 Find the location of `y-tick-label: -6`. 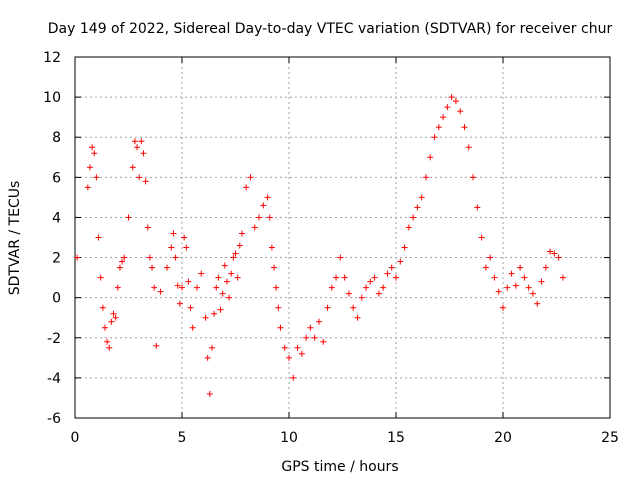

y-tick-label: -6 is located at coordinates (54, 419).